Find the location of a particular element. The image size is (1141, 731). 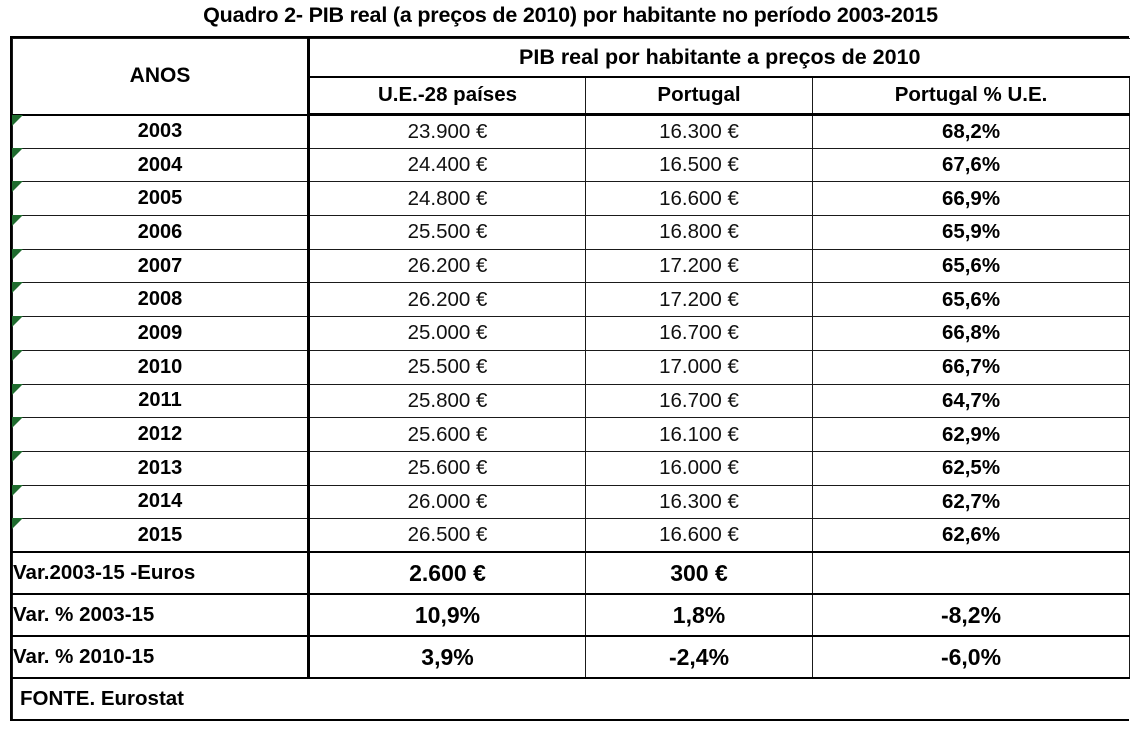

cell-year-label: 2003 is located at coordinates (160, 131).